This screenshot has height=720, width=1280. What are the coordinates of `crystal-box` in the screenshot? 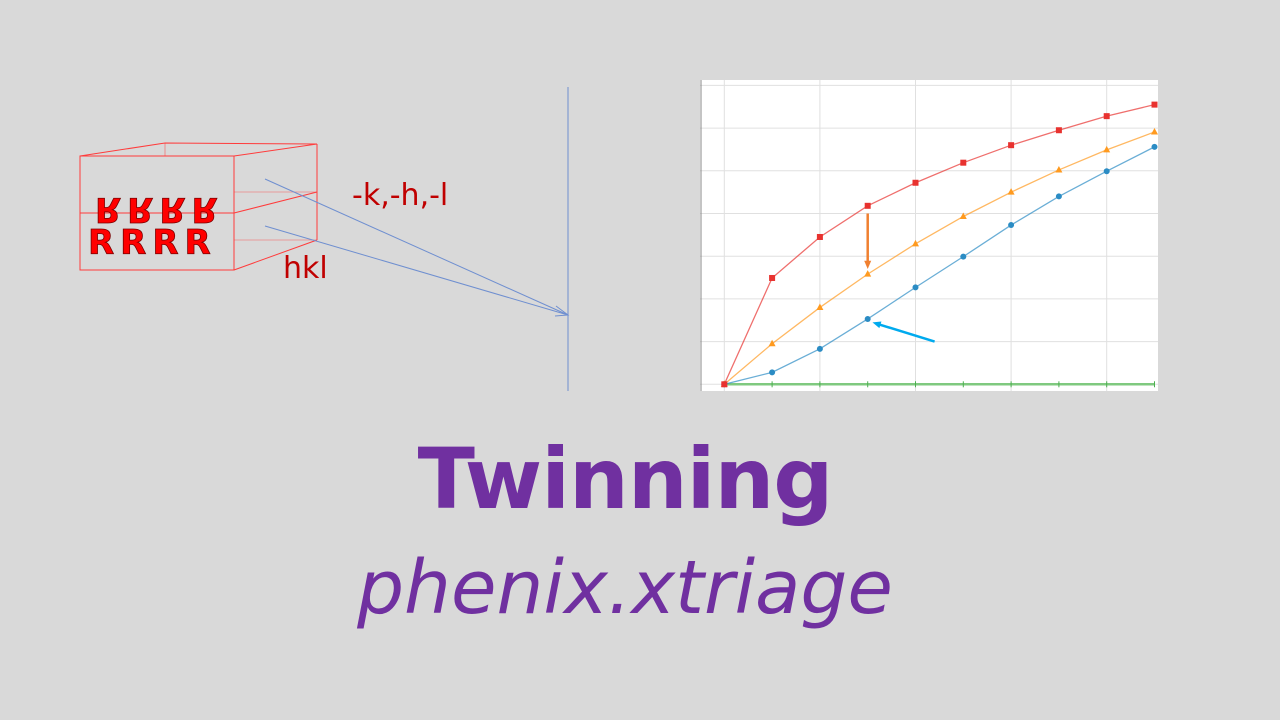 It's located at (198, 206).